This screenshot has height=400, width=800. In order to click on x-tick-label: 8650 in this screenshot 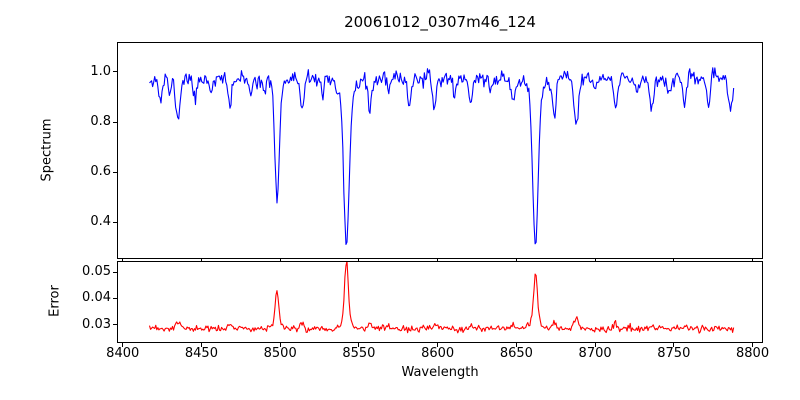, I will do `click(516, 353)`.